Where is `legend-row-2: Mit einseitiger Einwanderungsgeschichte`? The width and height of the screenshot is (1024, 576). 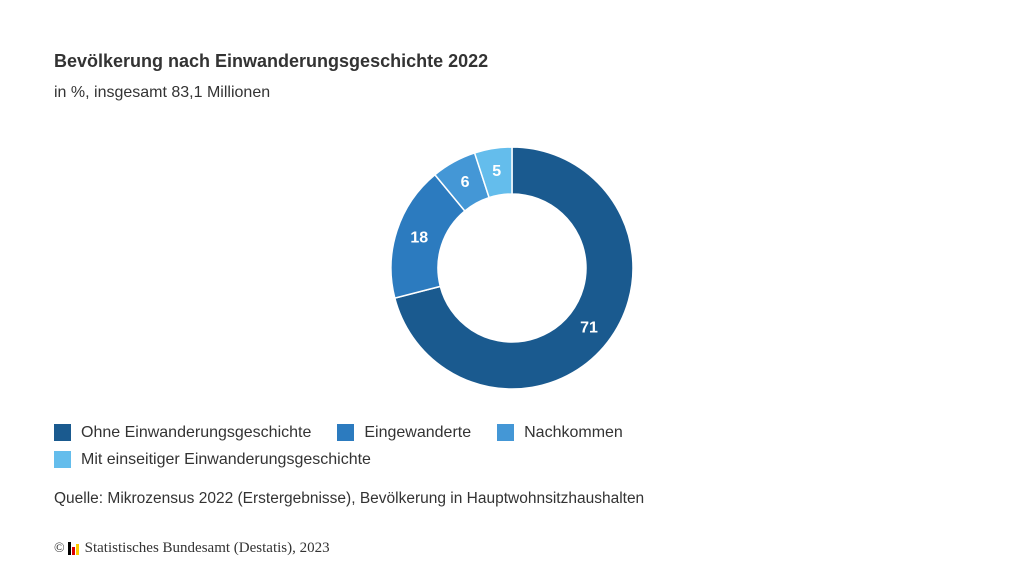
legend-row-2: Mit einseitiger Einwanderungsgeschichte is located at coordinates (404, 459).